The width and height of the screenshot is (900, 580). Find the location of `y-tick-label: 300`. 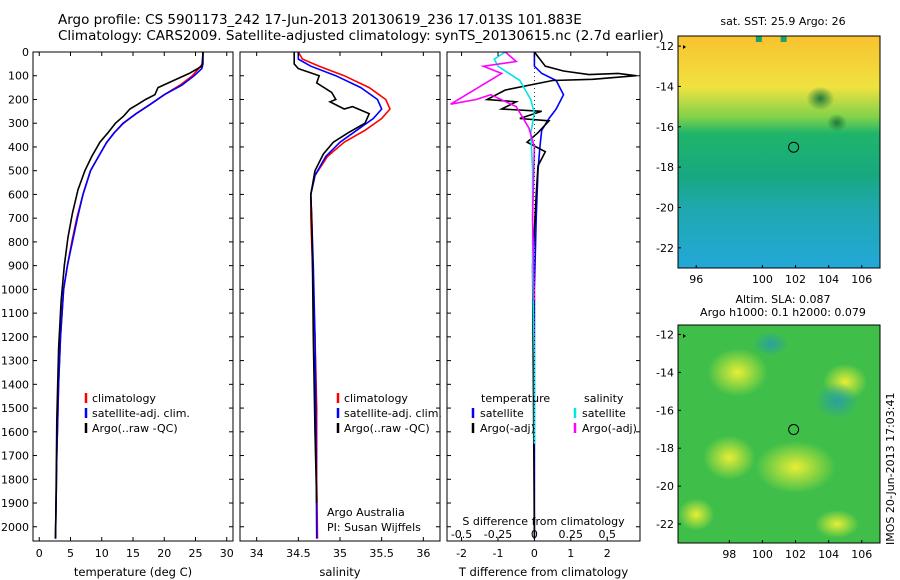

y-tick-label: 300 is located at coordinates (18, 123).